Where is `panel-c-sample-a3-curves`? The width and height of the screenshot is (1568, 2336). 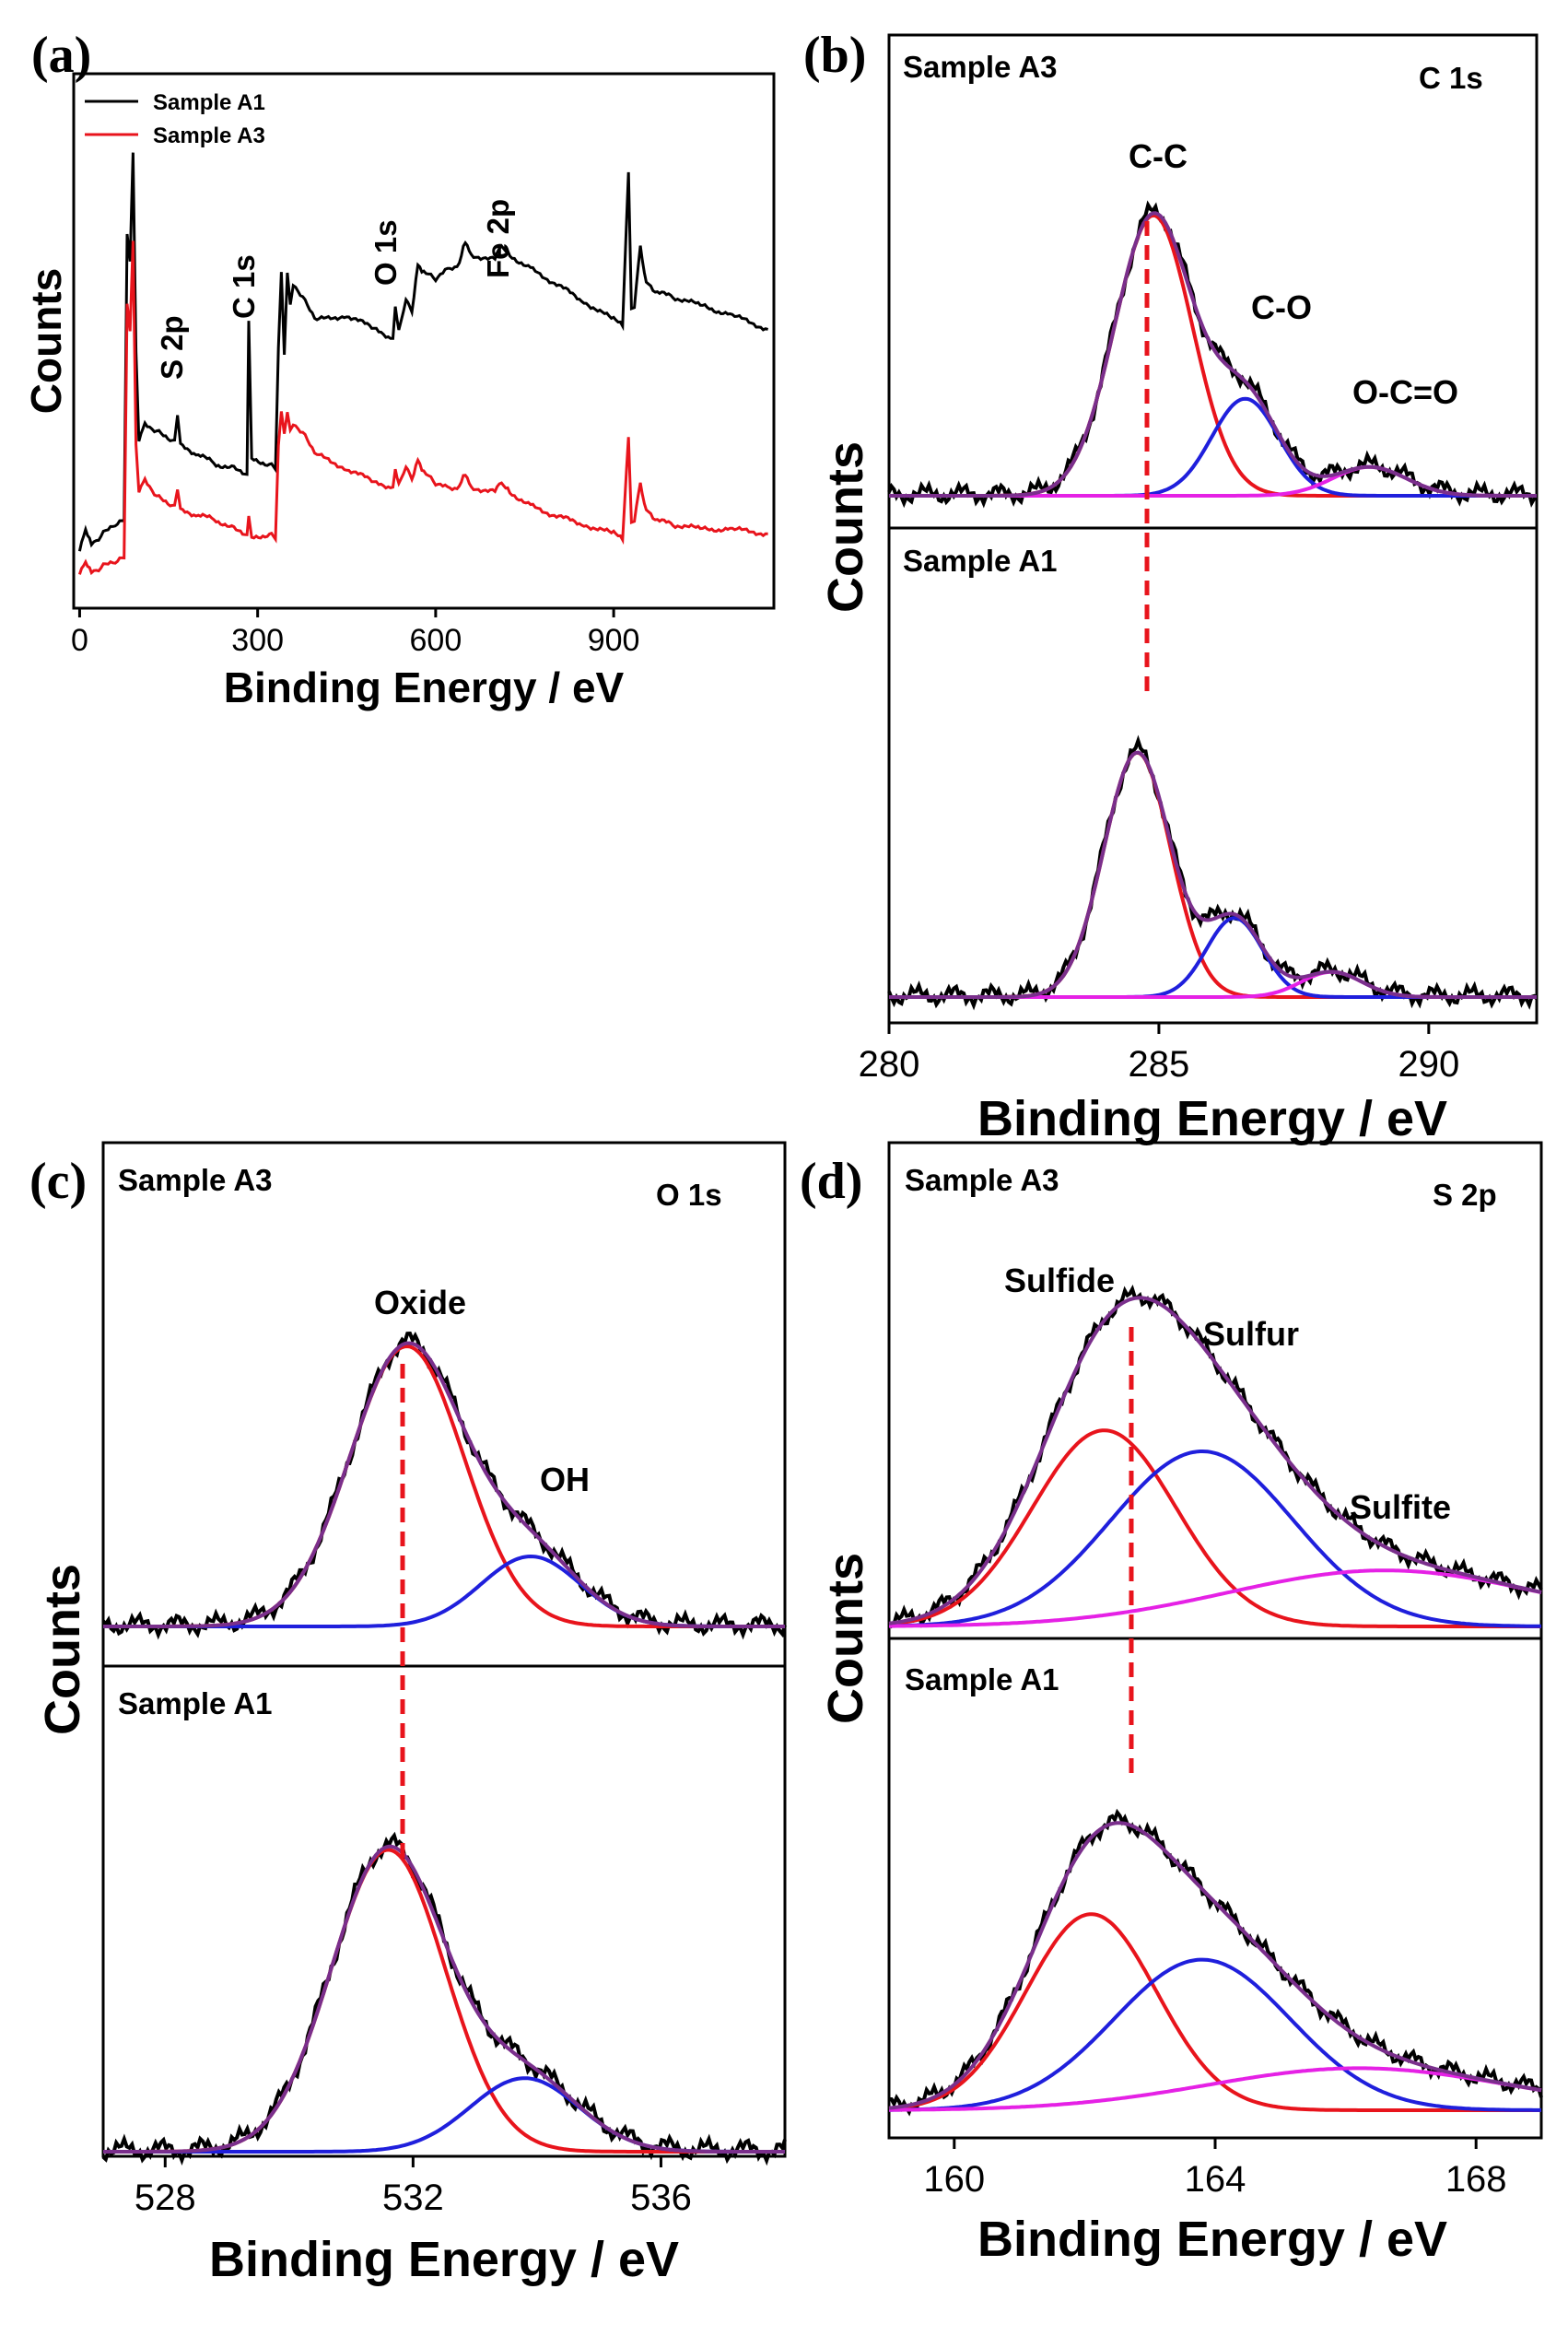
panel-c-sample-a3-curves is located at coordinates (444, 1486).